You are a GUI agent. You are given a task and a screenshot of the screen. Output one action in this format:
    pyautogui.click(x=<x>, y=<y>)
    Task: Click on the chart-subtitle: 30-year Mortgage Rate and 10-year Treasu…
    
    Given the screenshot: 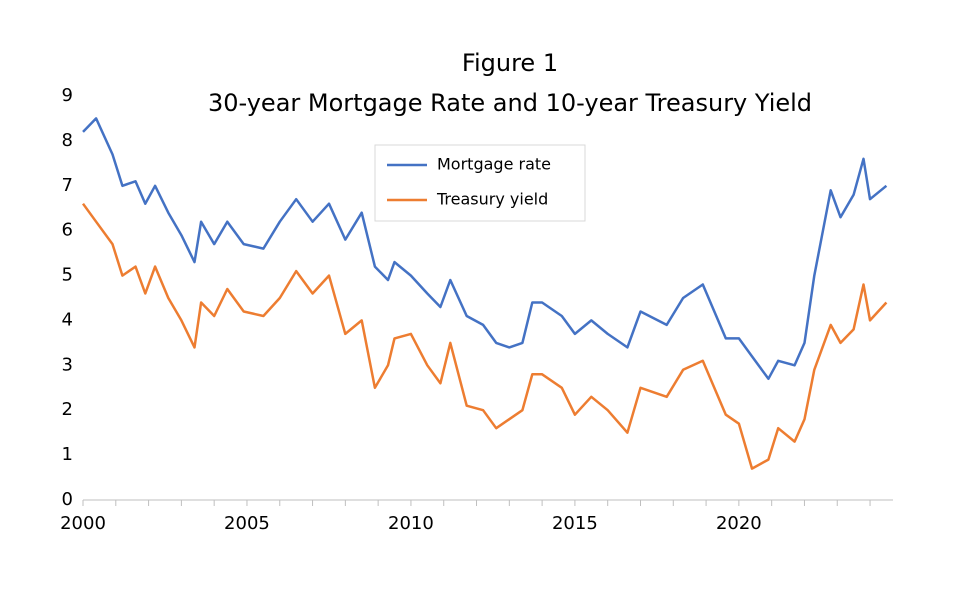 What is the action you would take?
    pyautogui.click(x=510, y=103)
    